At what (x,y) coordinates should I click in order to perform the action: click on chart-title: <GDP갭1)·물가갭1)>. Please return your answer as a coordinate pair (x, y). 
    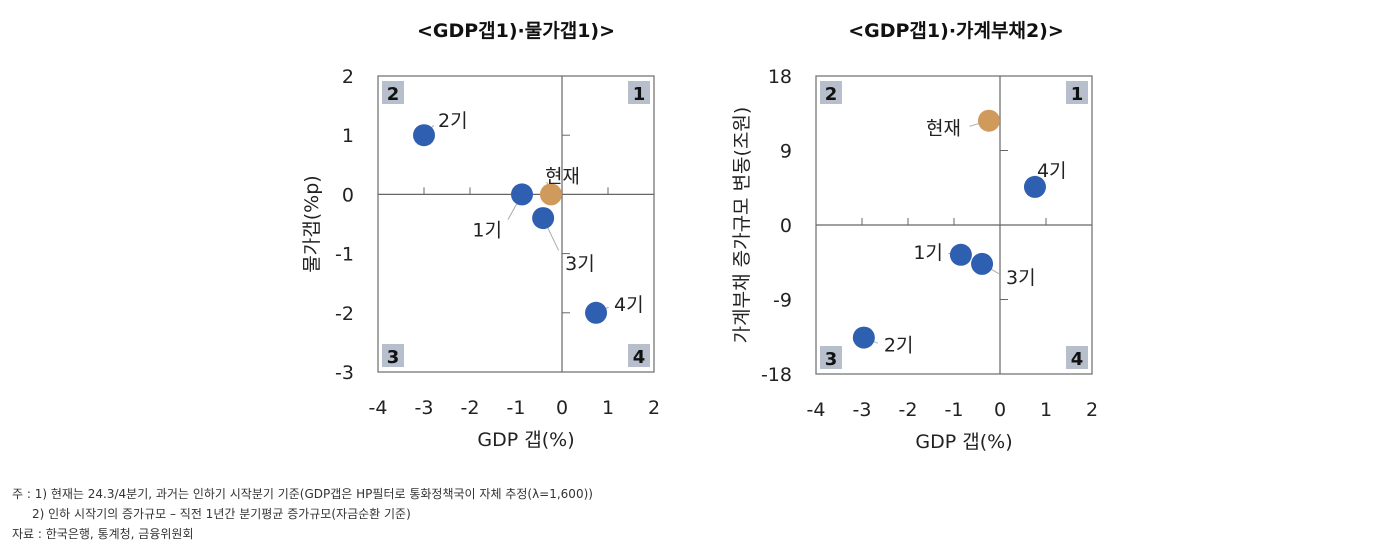
    Looking at the image, I should click on (516, 31).